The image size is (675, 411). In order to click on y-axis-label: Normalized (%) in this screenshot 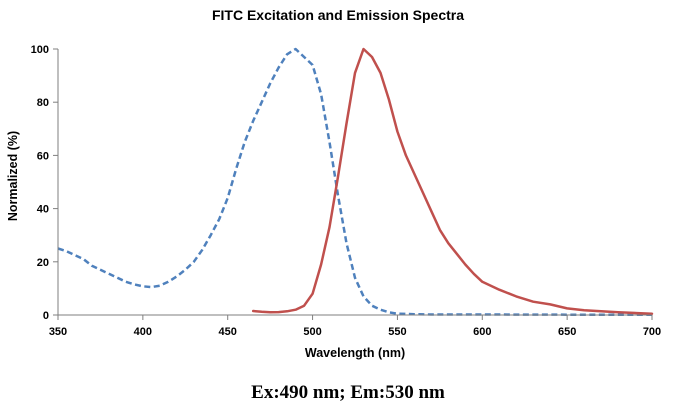, I will do `click(13, 176)`.